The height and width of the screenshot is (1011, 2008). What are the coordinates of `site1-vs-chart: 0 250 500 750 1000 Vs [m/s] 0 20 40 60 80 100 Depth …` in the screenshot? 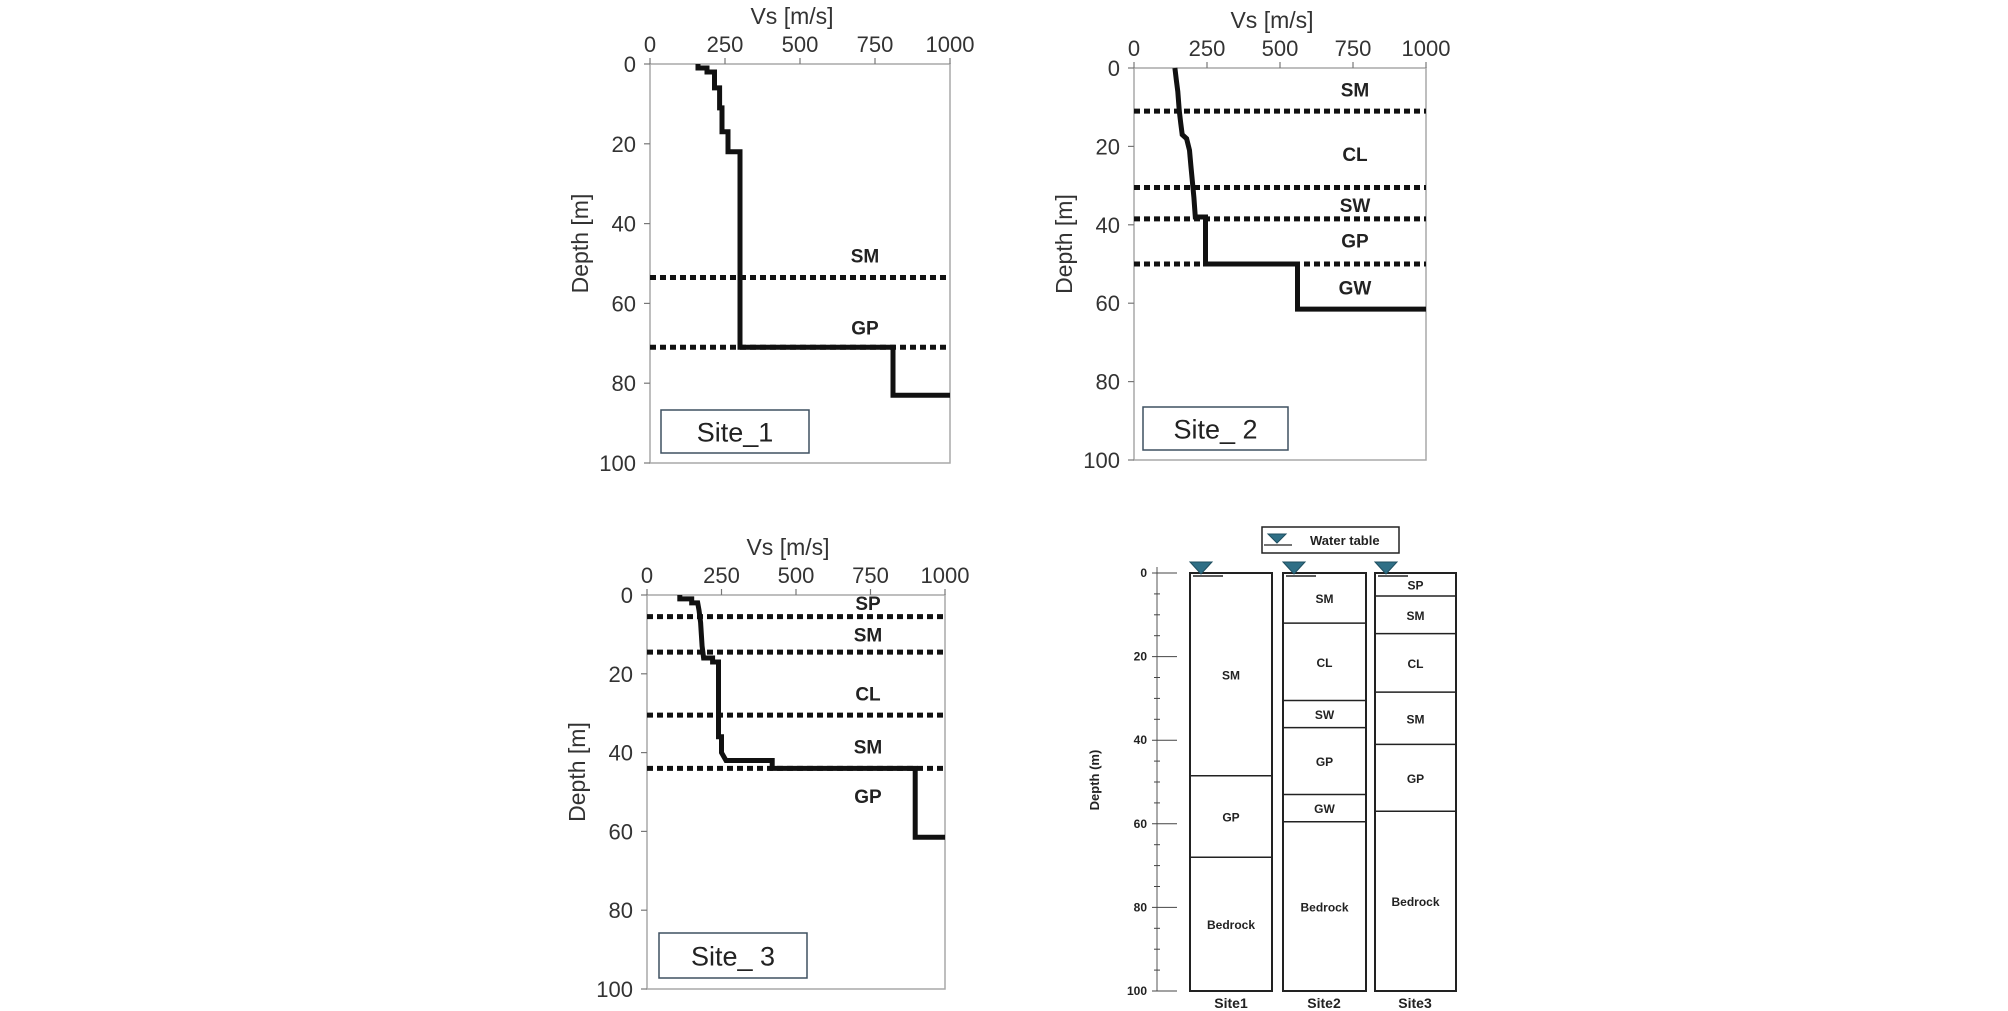 It's located at (770, 239).